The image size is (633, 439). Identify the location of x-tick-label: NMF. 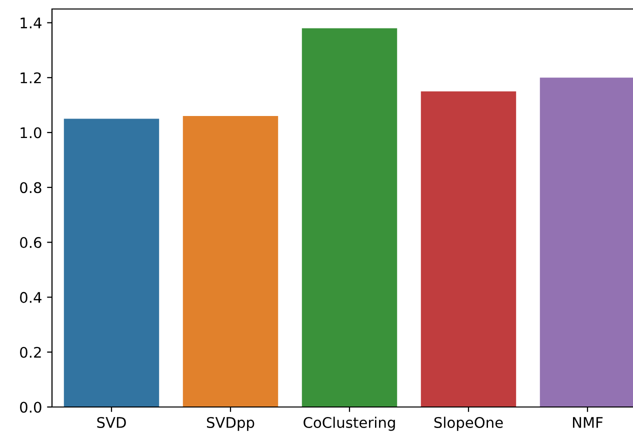
(587, 422).